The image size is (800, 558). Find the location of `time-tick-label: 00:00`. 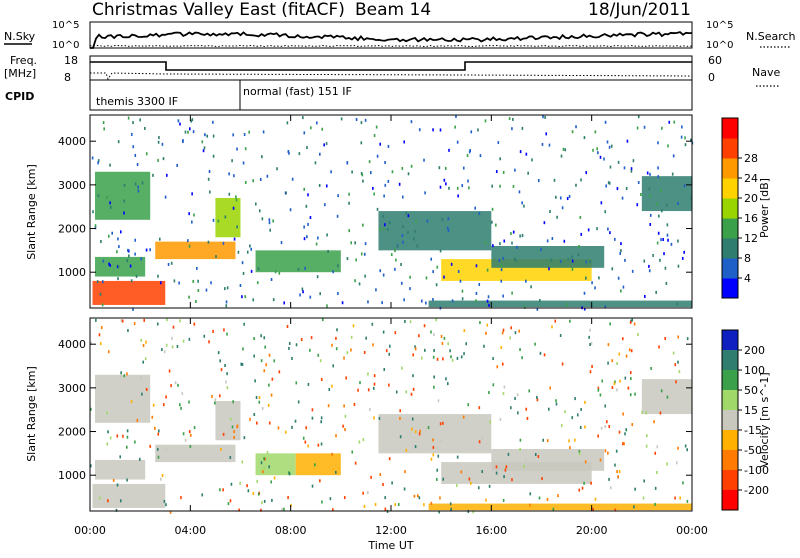

time-tick-label: 00:00 is located at coordinates (90, 530).